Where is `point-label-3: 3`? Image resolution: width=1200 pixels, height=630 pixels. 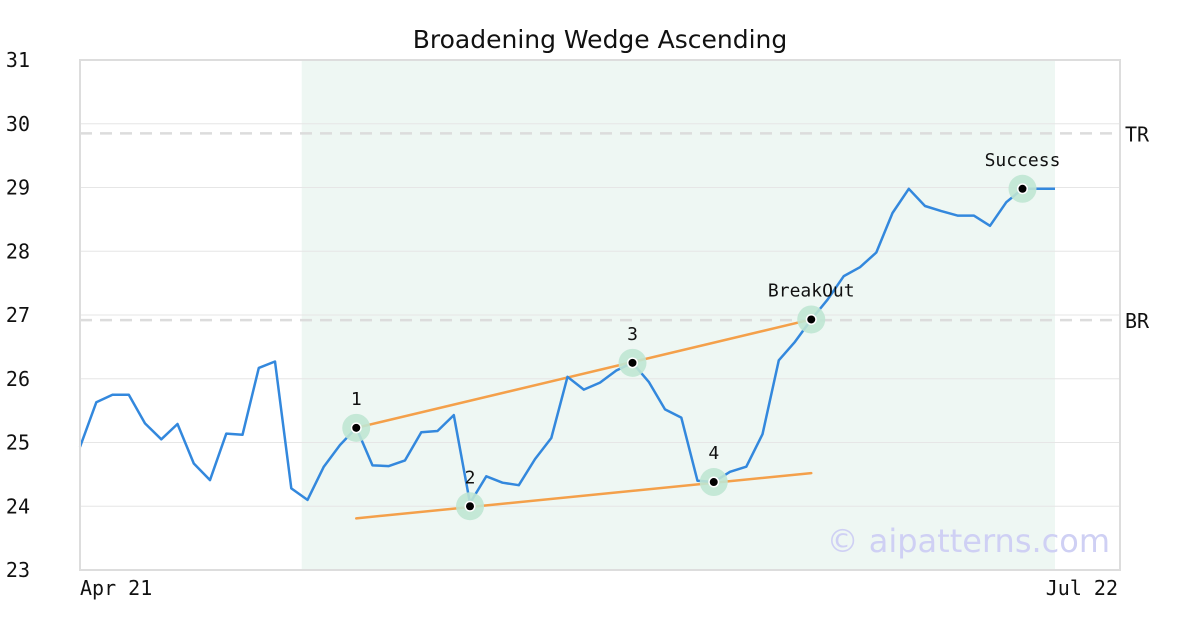 point-label-3: 3 is located at coordinates (632, 334).